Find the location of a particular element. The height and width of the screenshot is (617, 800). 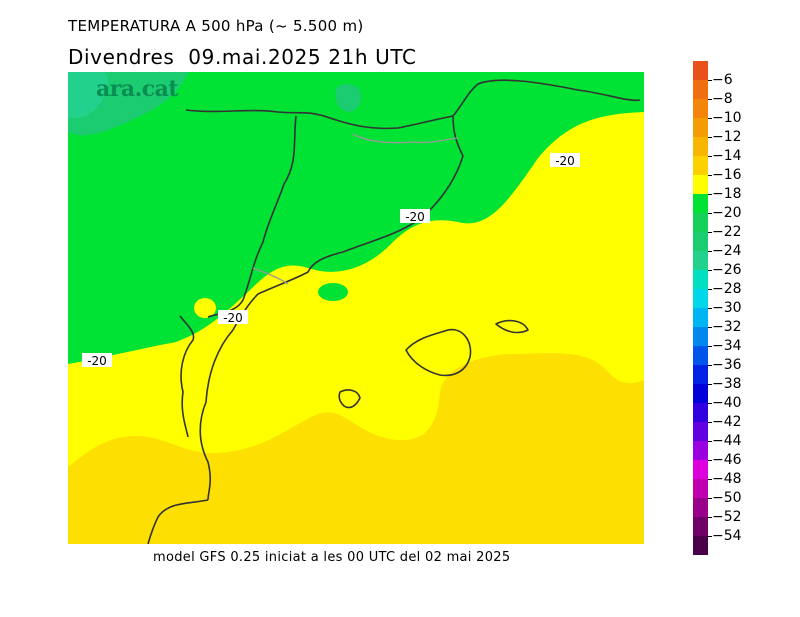

border-lines is located at coordinates (355, 209).